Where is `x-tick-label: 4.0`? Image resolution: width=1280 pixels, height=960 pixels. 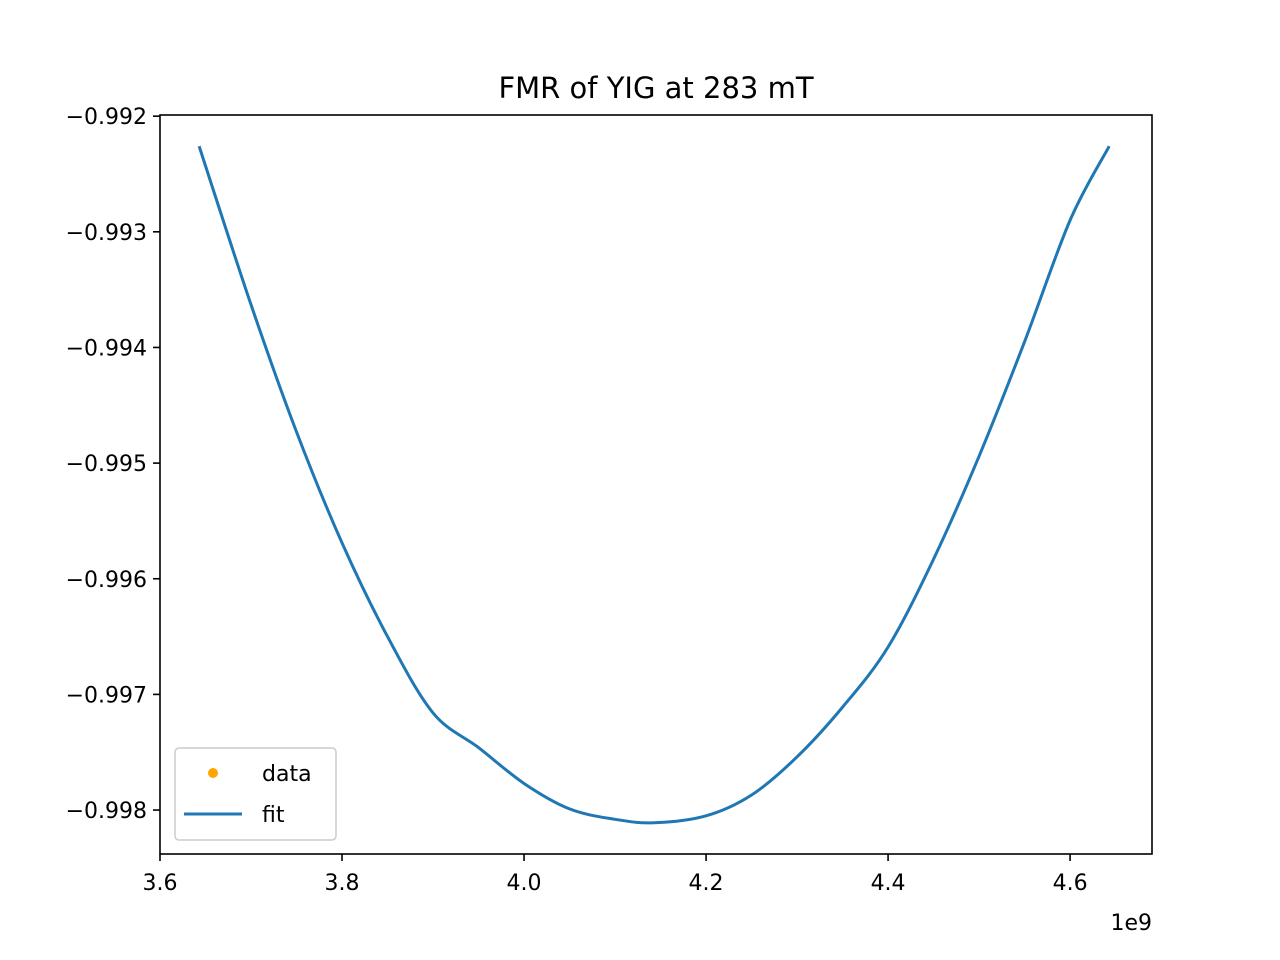
x-tick-label: 4.0 is located at coordinates (524, 883).